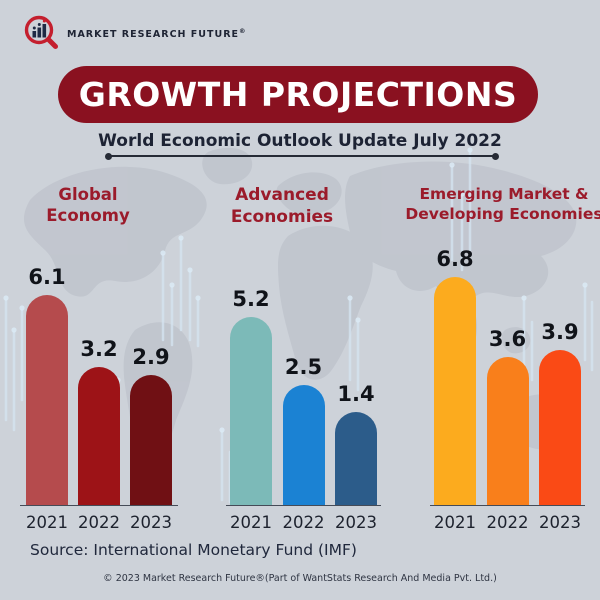  I want to click on bar-value-label: 2.9, so click(151, 356).